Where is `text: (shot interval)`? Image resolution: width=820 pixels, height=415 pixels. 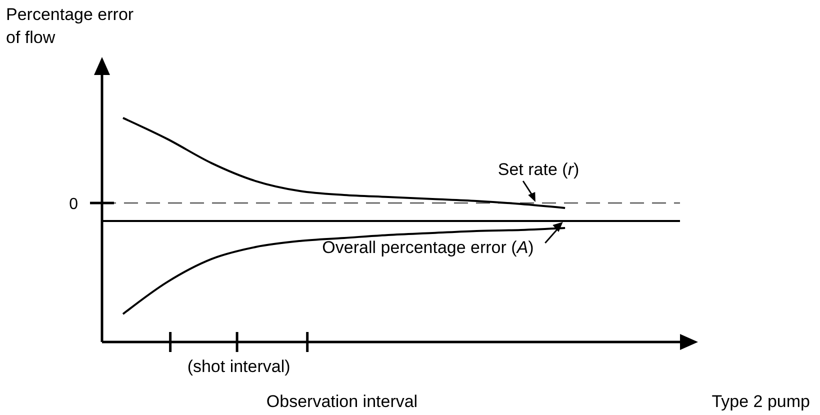 text: (shot interval) is located at coordinates (238, 366).